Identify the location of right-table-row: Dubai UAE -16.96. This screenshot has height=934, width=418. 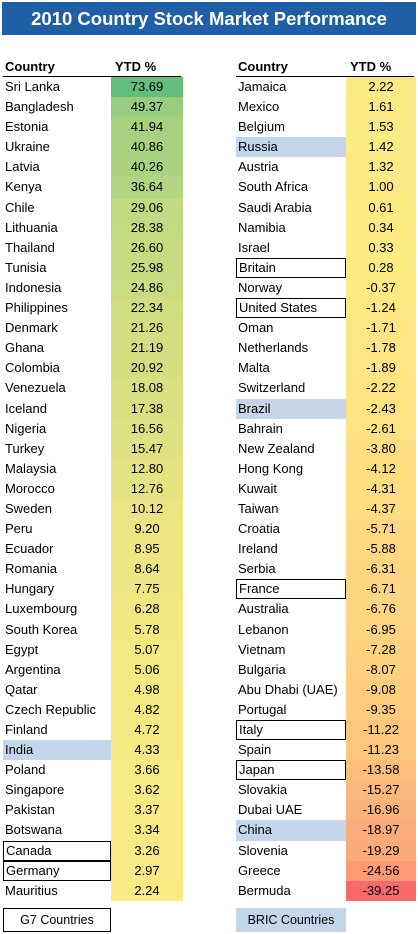
(326, 810).